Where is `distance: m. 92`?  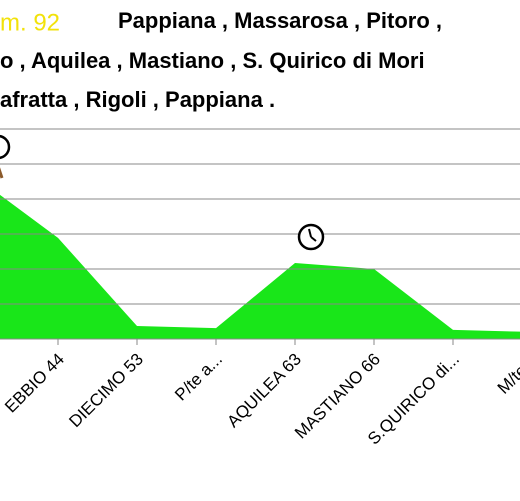
distance: m. 92 is located at coordinates (30, 22).